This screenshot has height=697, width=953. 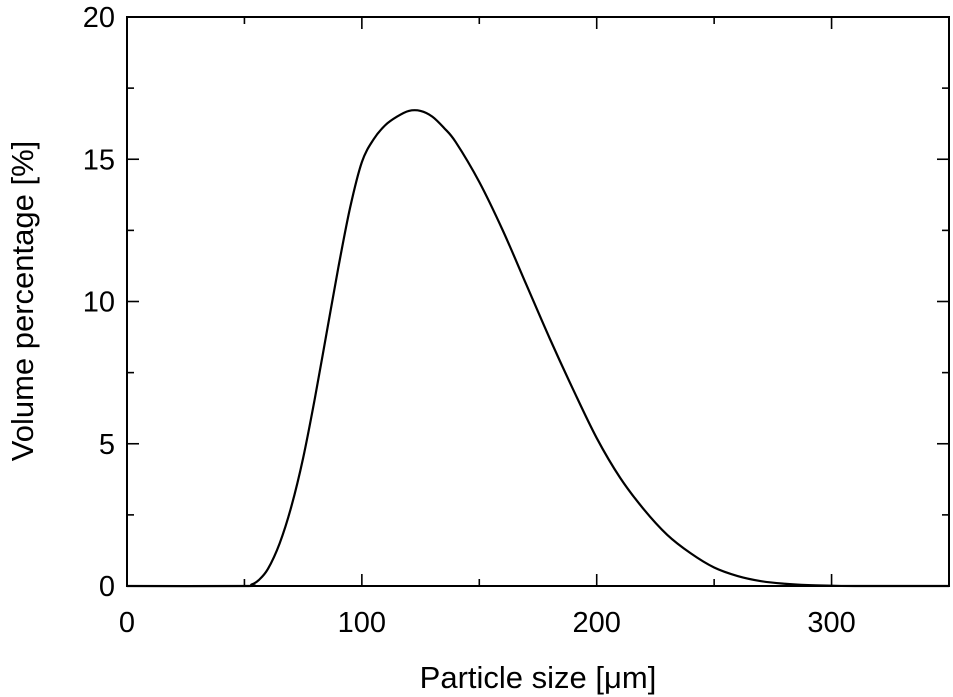 What do you see at coordinates (127, 623) in the screenshot?
I see `x-tick-label: 0` at bounding box center [127, 623].